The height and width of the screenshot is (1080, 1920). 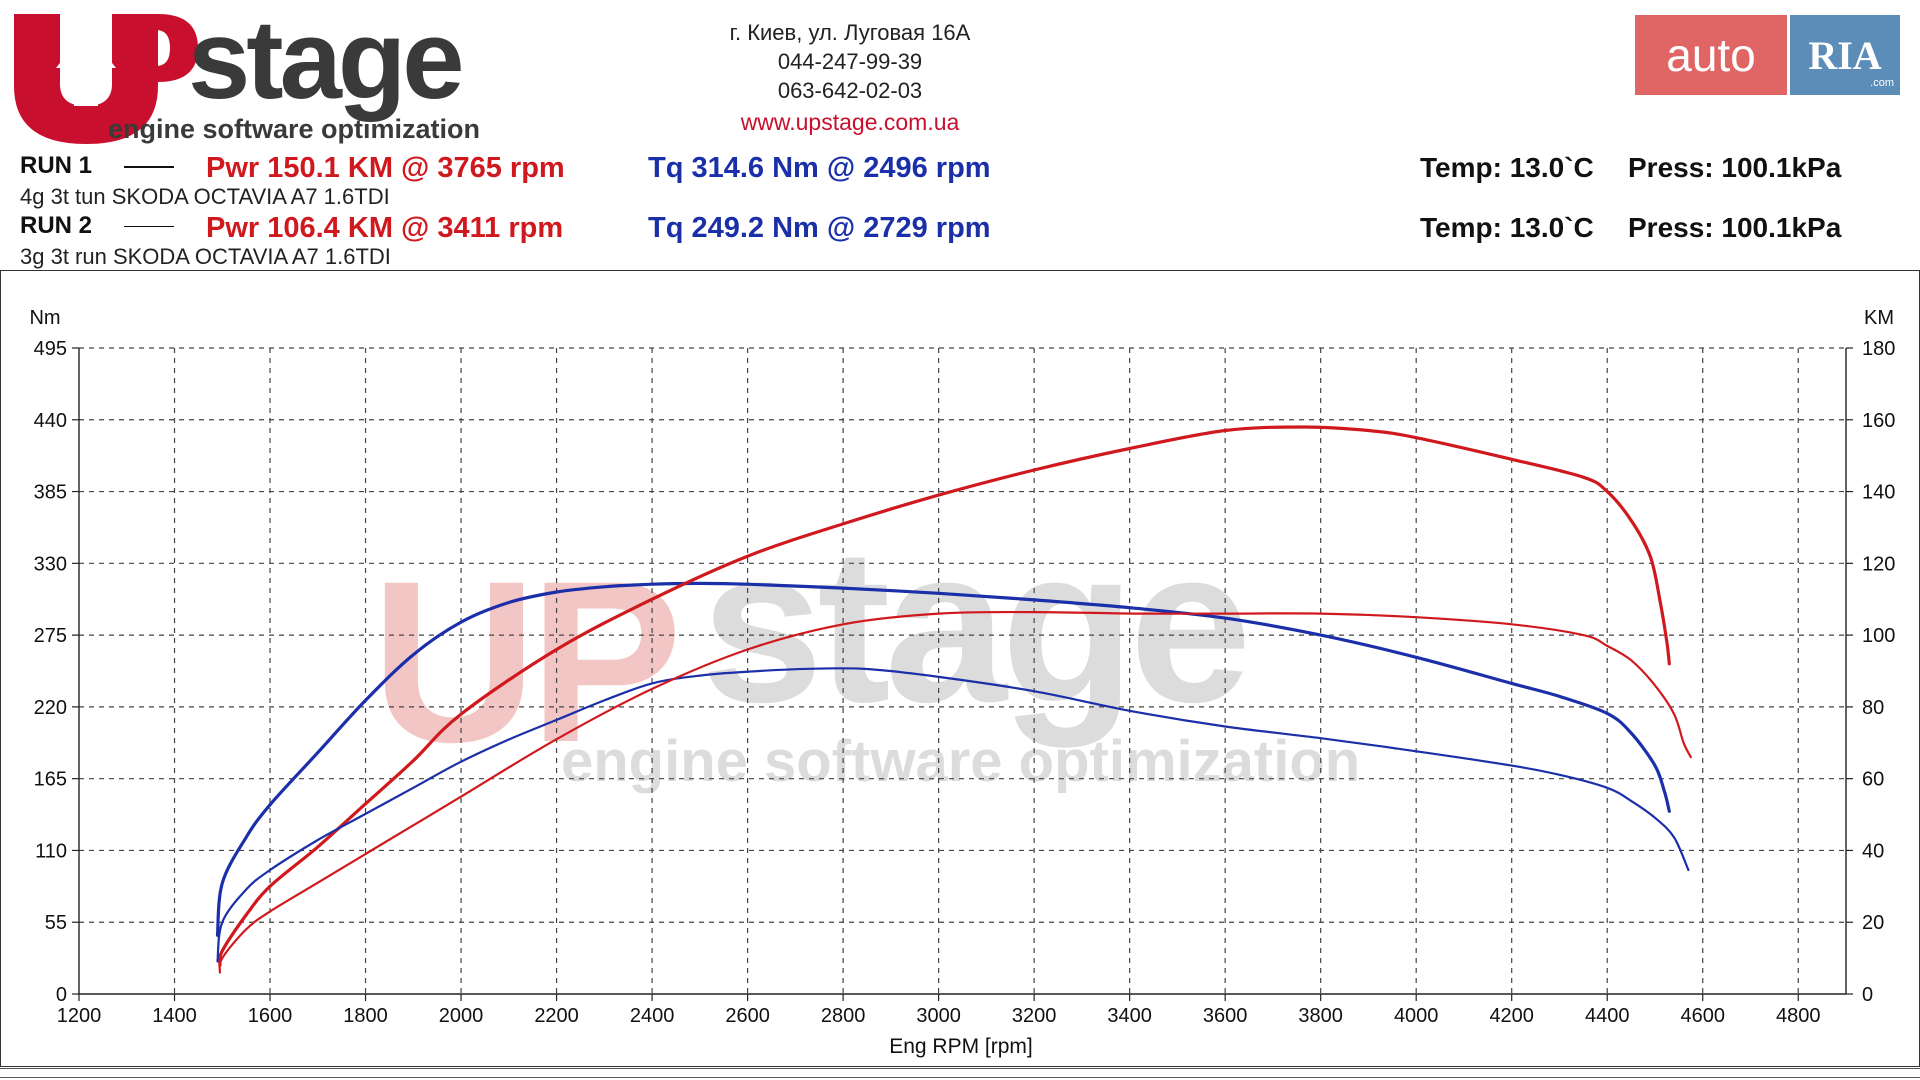 What do you see at coordinates (1867, 995) in the screenshot?
I see `y-right-tick-label-0: 0` at bounding box center [1867, 995].